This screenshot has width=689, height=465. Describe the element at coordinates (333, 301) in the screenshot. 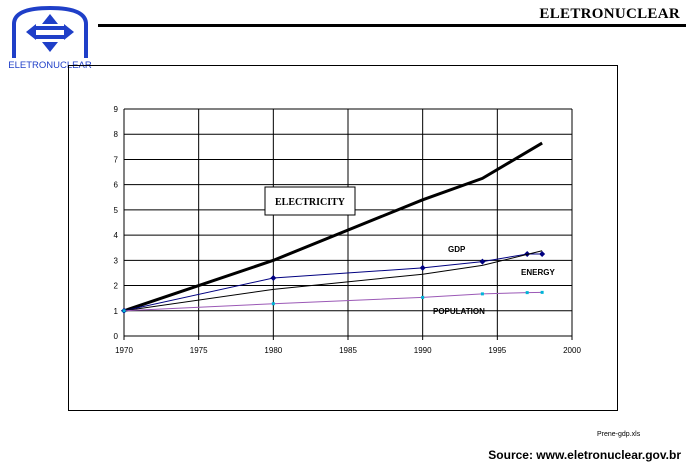

I see `series-line-population` at that location.